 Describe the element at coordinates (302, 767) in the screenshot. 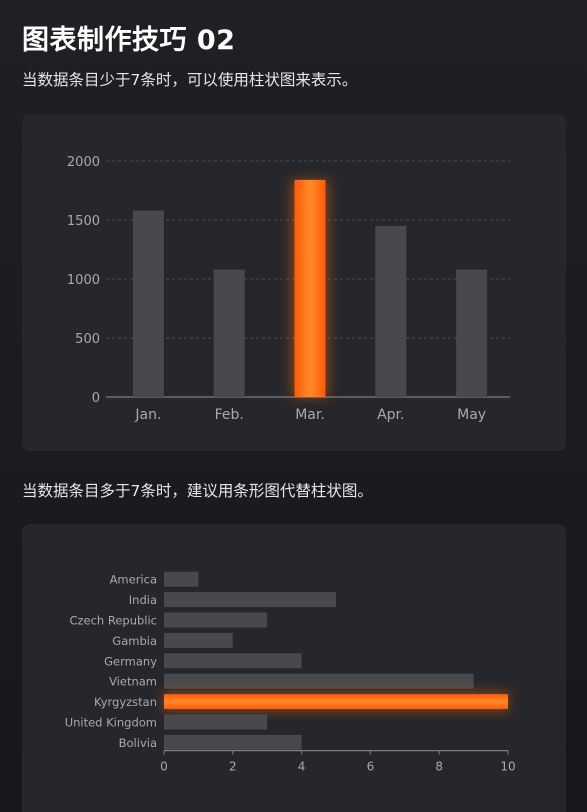

I see `x-tick-label: 4` at that location.